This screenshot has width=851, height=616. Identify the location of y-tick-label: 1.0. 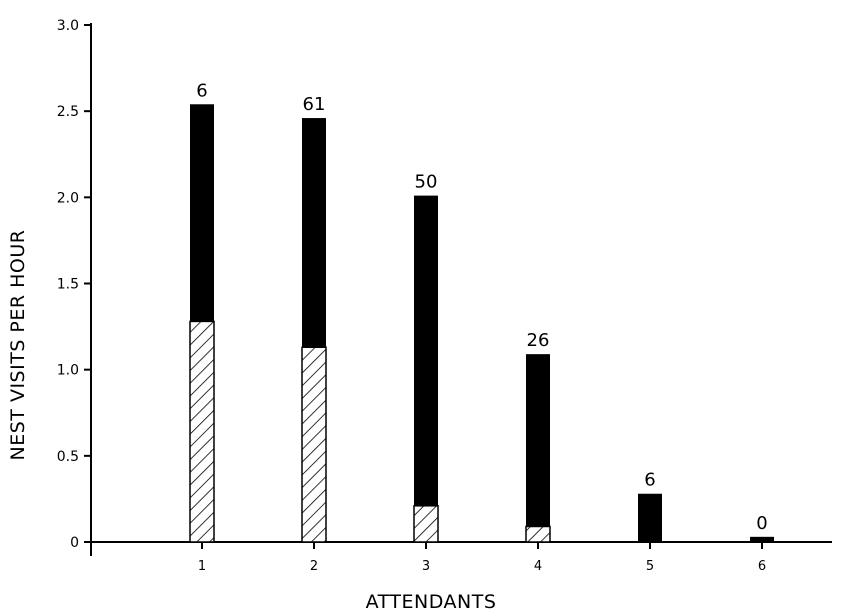
(68, 371).